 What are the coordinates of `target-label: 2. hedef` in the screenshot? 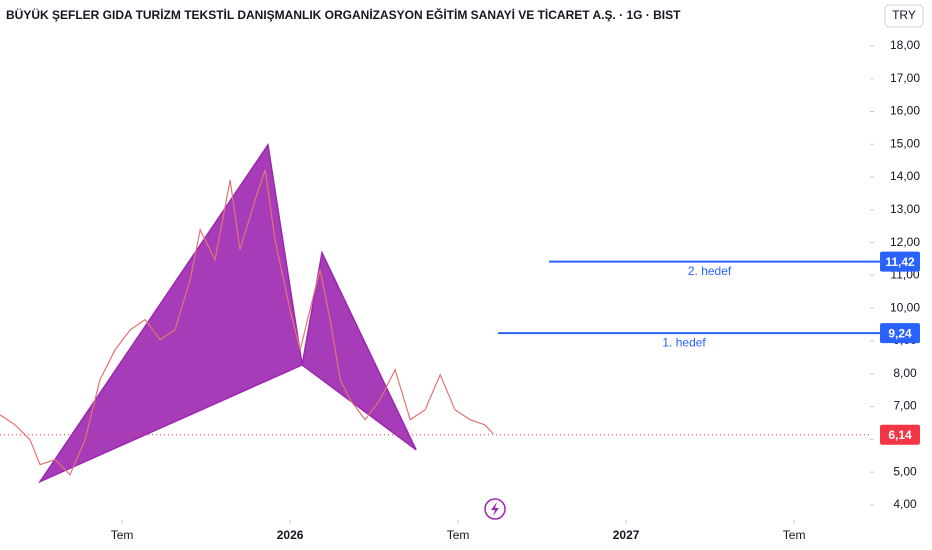 It's located at (710, 271).